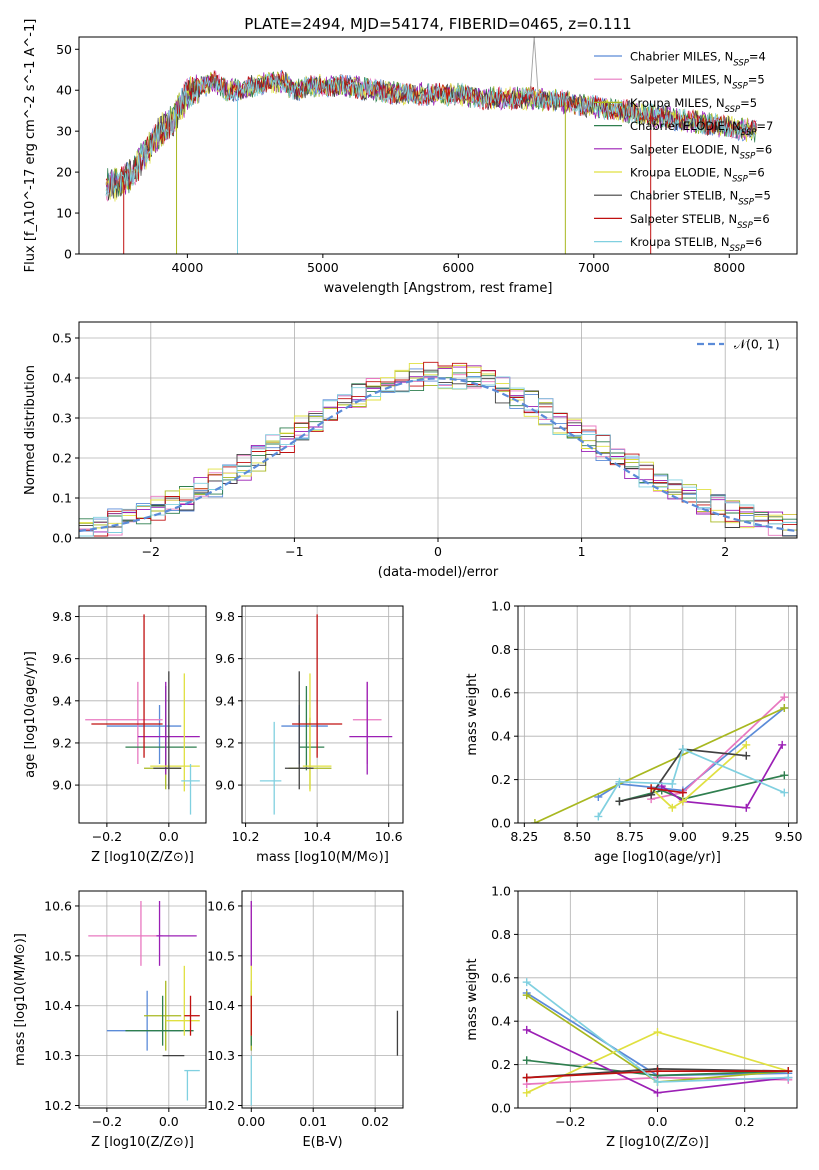  What do you see at coordinates (68, 254) in the screenshot?
I see `y-tick-label: 0` at bounding box center [68, 254].